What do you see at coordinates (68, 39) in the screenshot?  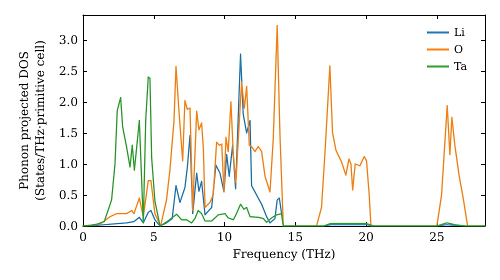 I see `y-tick-label: 3.0` at bounding box center [68, 39].